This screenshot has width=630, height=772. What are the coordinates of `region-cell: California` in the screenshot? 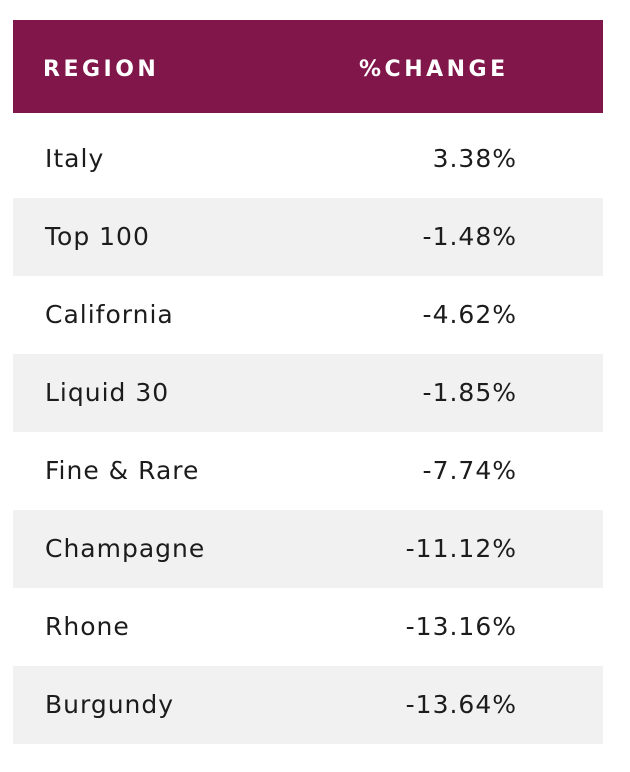 It's located at (109, 314).